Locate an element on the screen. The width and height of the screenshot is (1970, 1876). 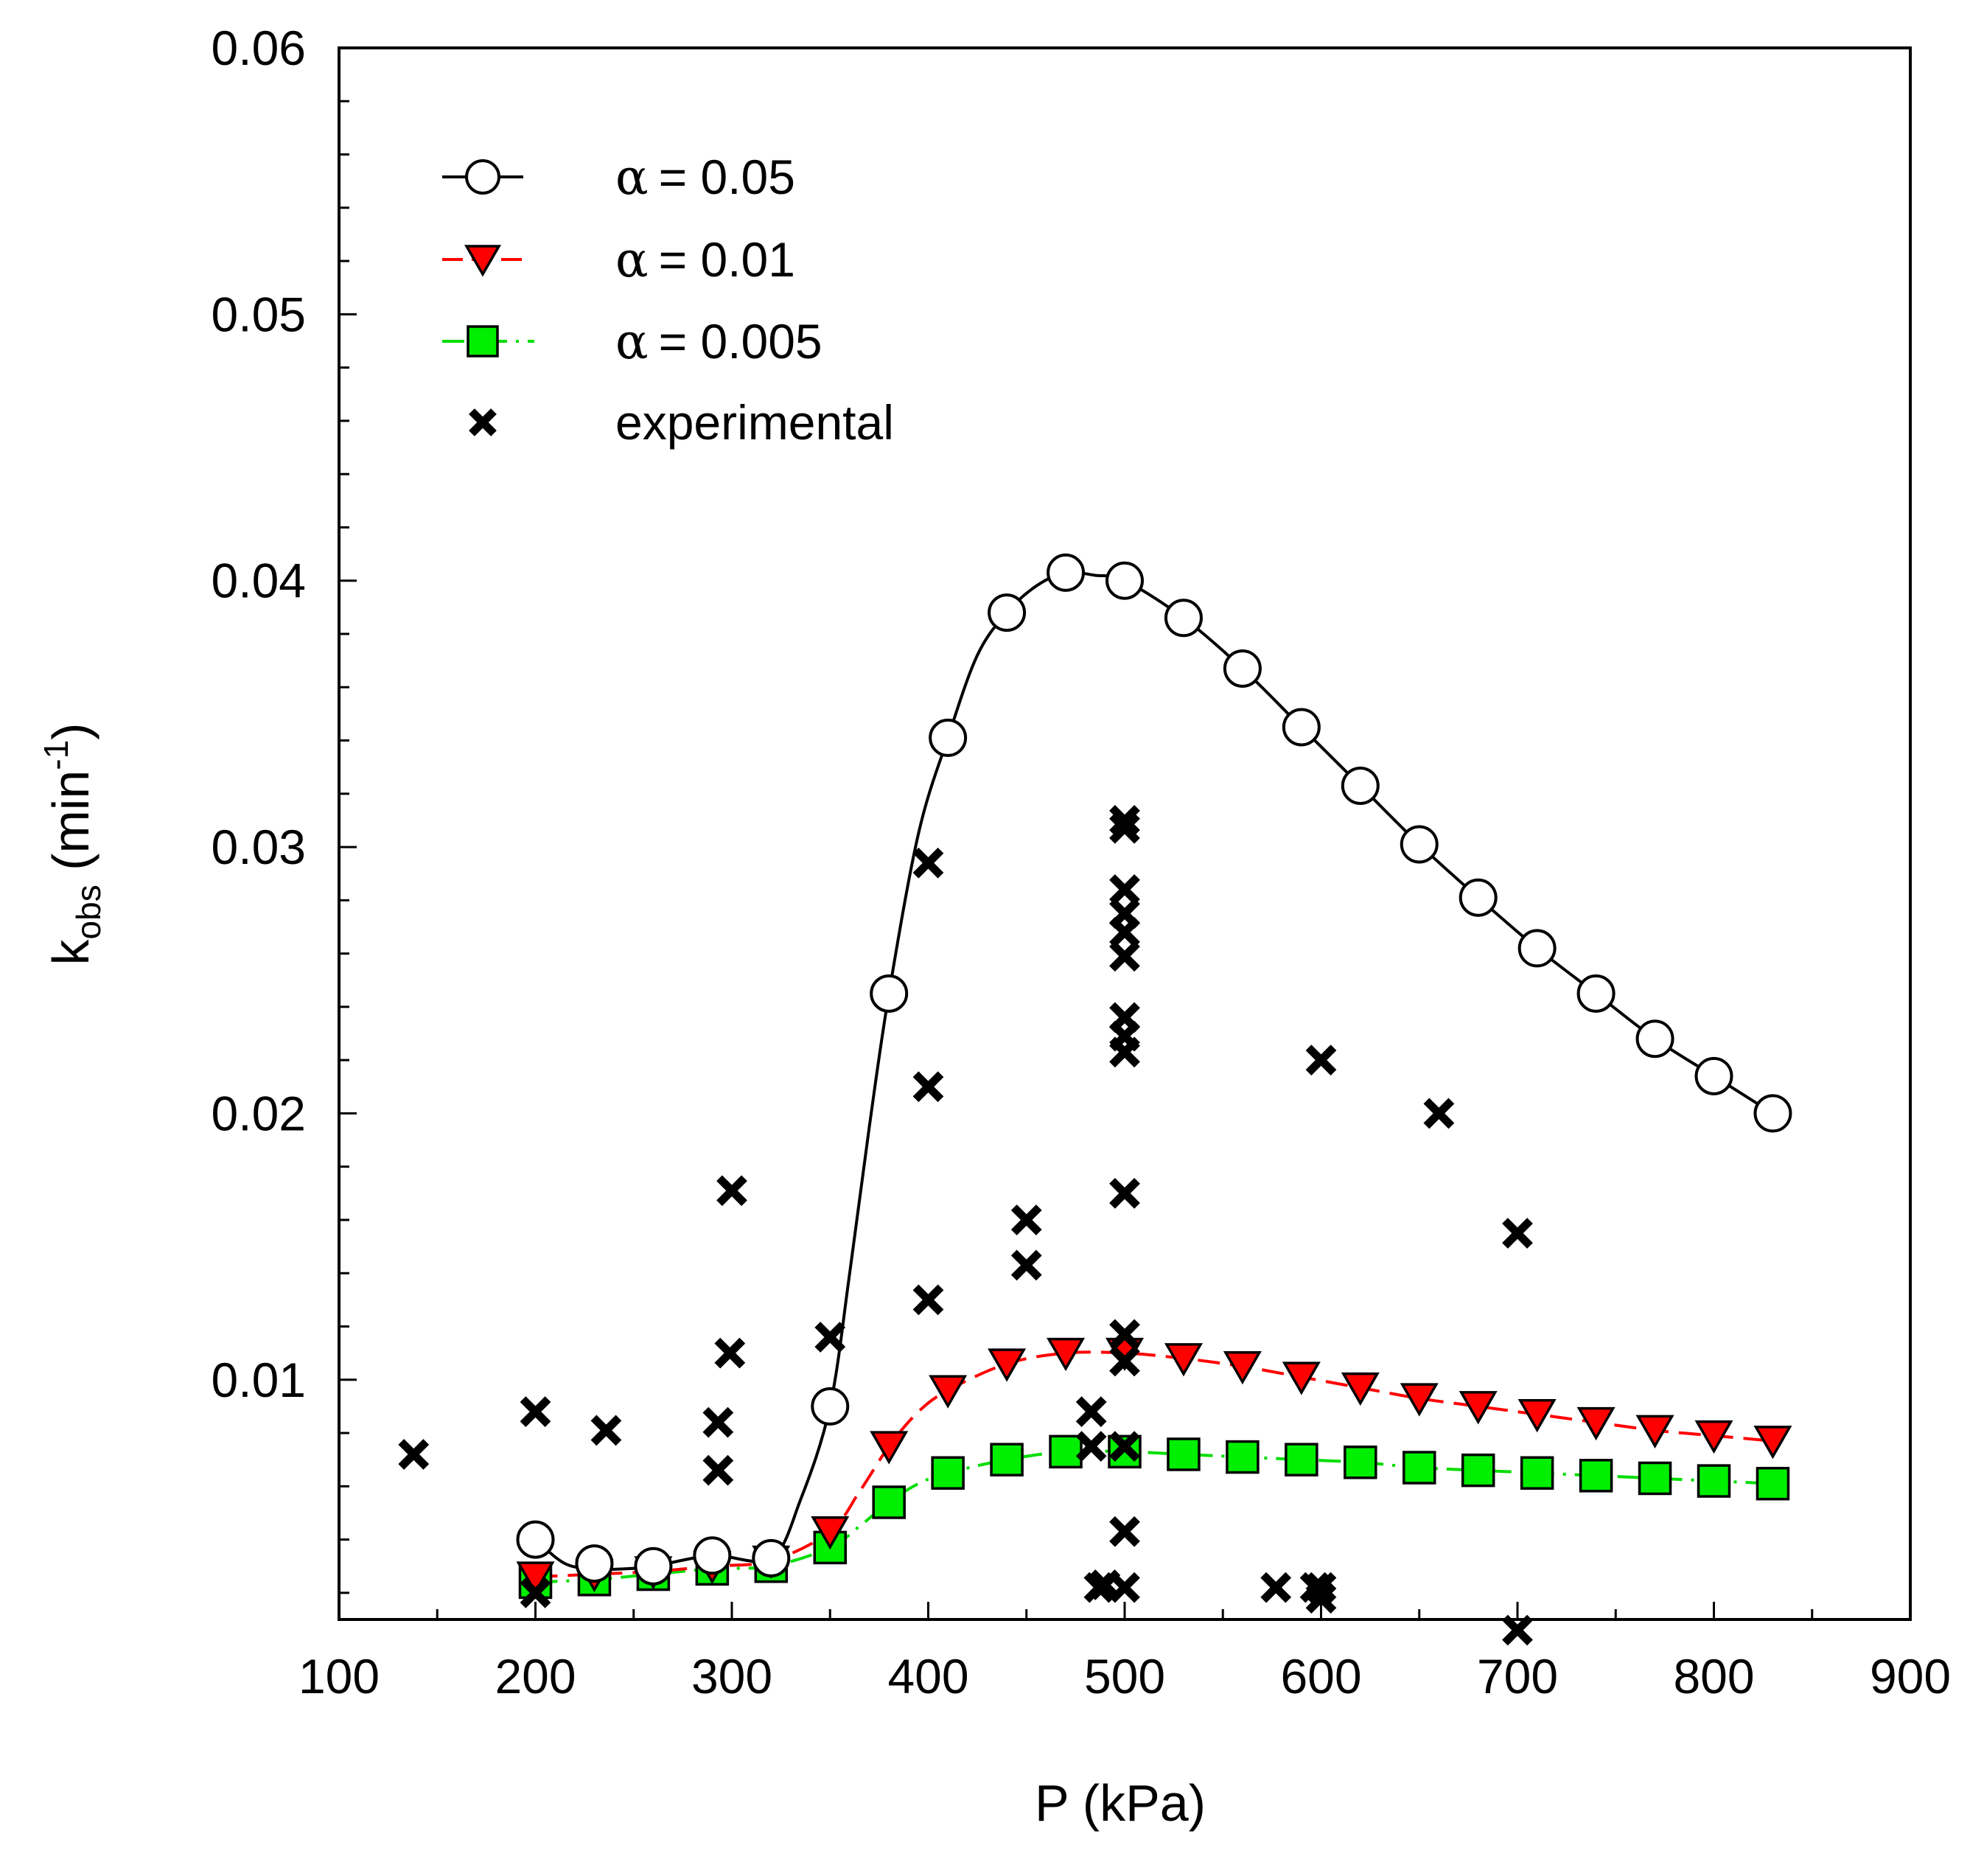
x-tick-label: 300 is located at coordinates (731, 1677).